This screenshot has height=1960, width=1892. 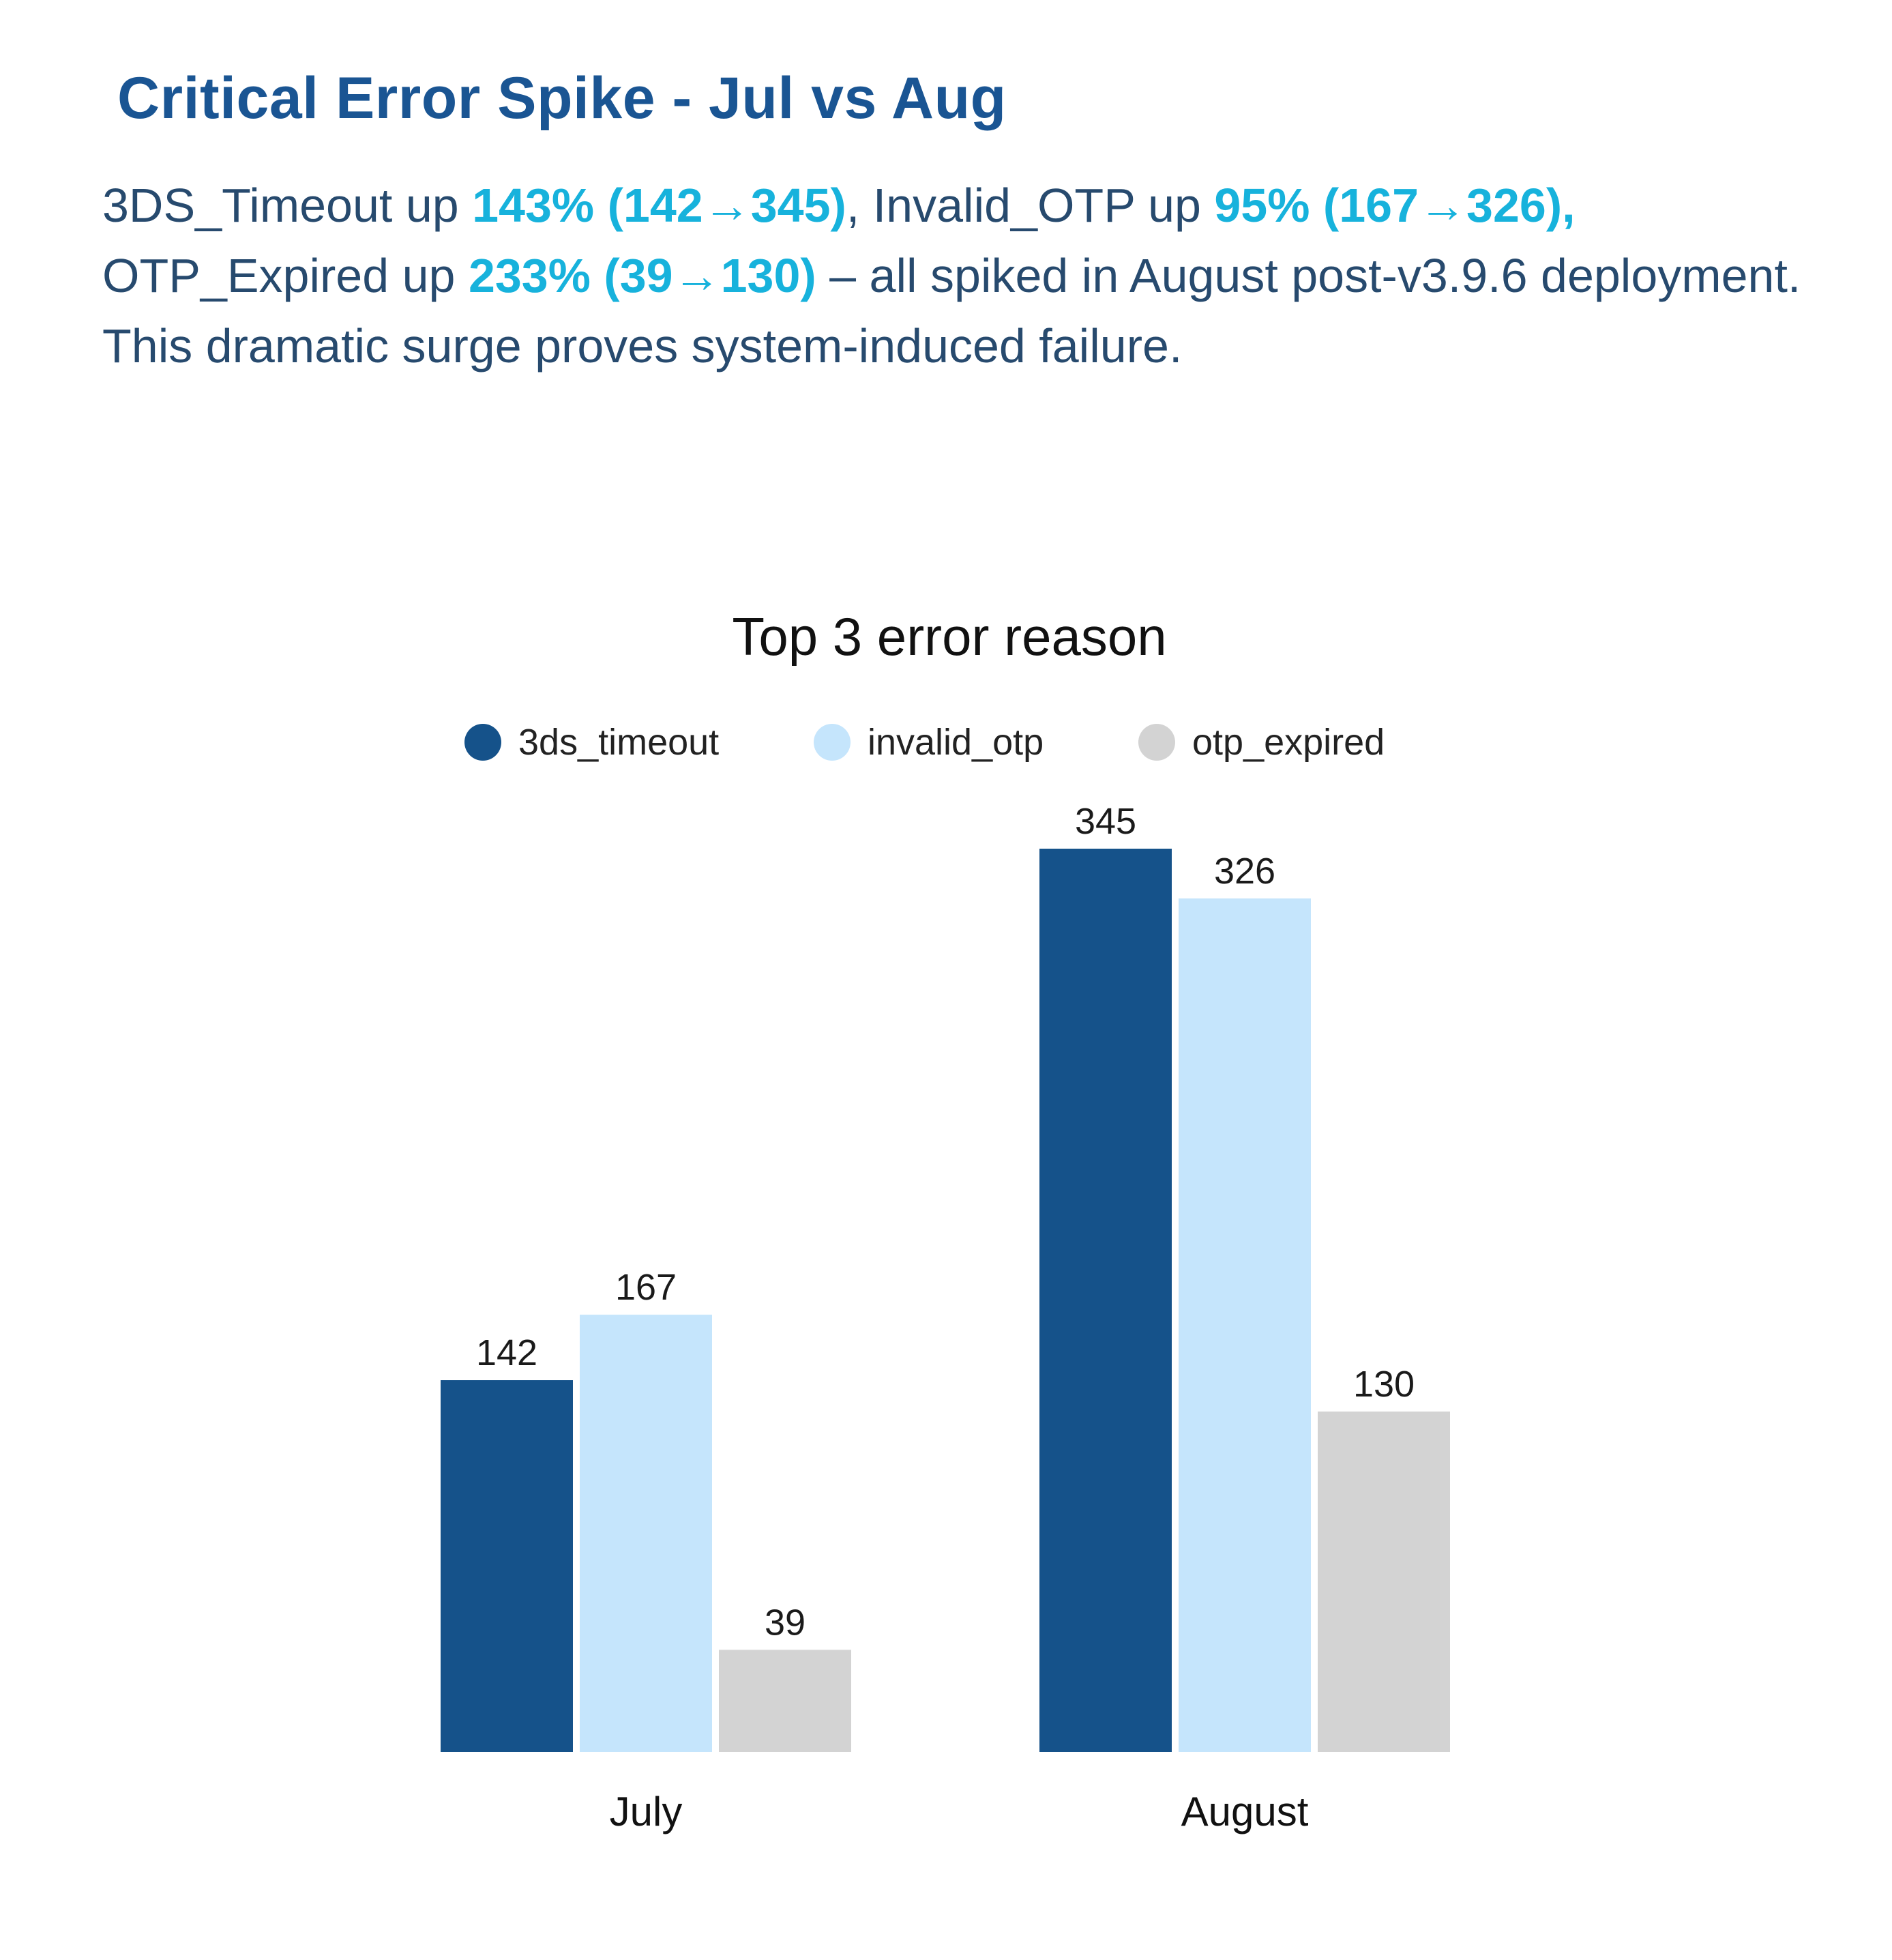 I want to click on x-tick-label-july: July, so click(x=646, y=1812).